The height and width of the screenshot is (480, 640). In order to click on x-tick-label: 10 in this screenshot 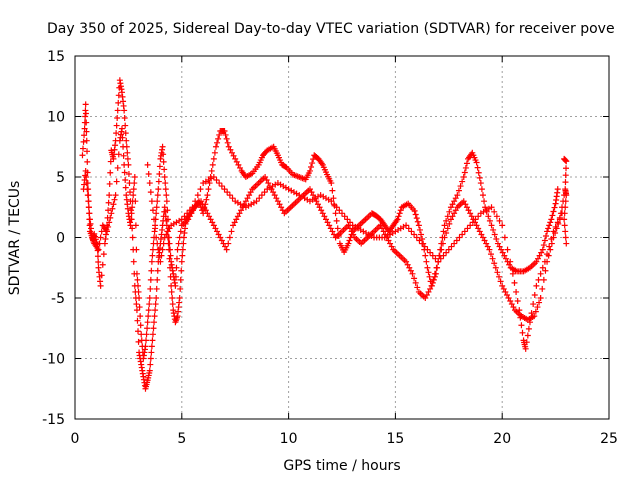, I will do `click(289, 439)`.